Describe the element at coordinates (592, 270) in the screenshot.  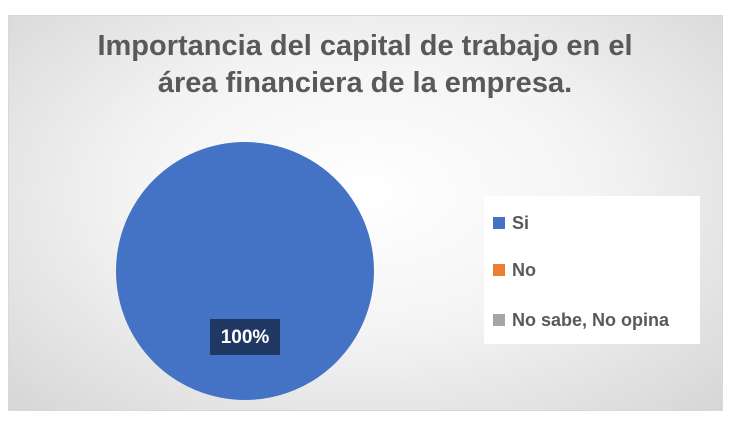
I see `legend-box` at that location.